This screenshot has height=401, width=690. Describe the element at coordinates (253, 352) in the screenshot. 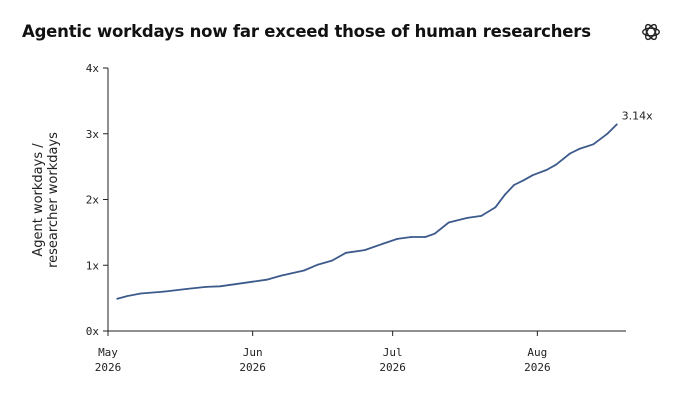

I see `x-tick-label-month: Jun` at that location.